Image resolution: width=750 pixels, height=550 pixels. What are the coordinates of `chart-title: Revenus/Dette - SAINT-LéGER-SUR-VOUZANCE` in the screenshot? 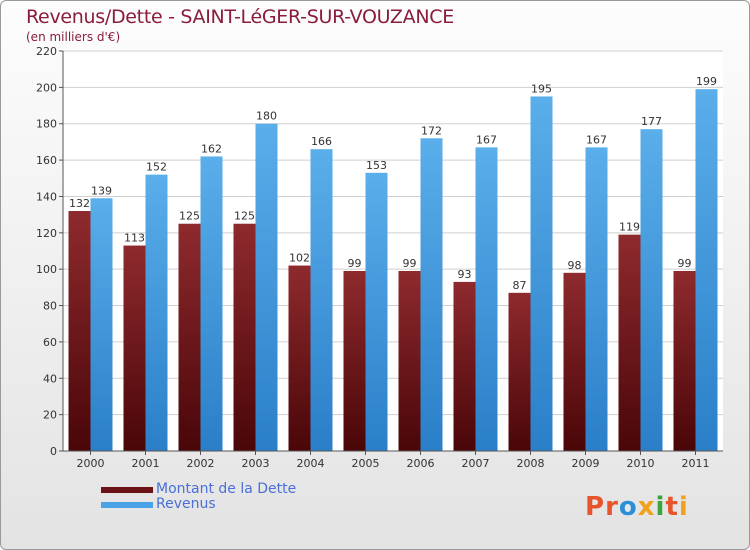 It's located at (240, 17).